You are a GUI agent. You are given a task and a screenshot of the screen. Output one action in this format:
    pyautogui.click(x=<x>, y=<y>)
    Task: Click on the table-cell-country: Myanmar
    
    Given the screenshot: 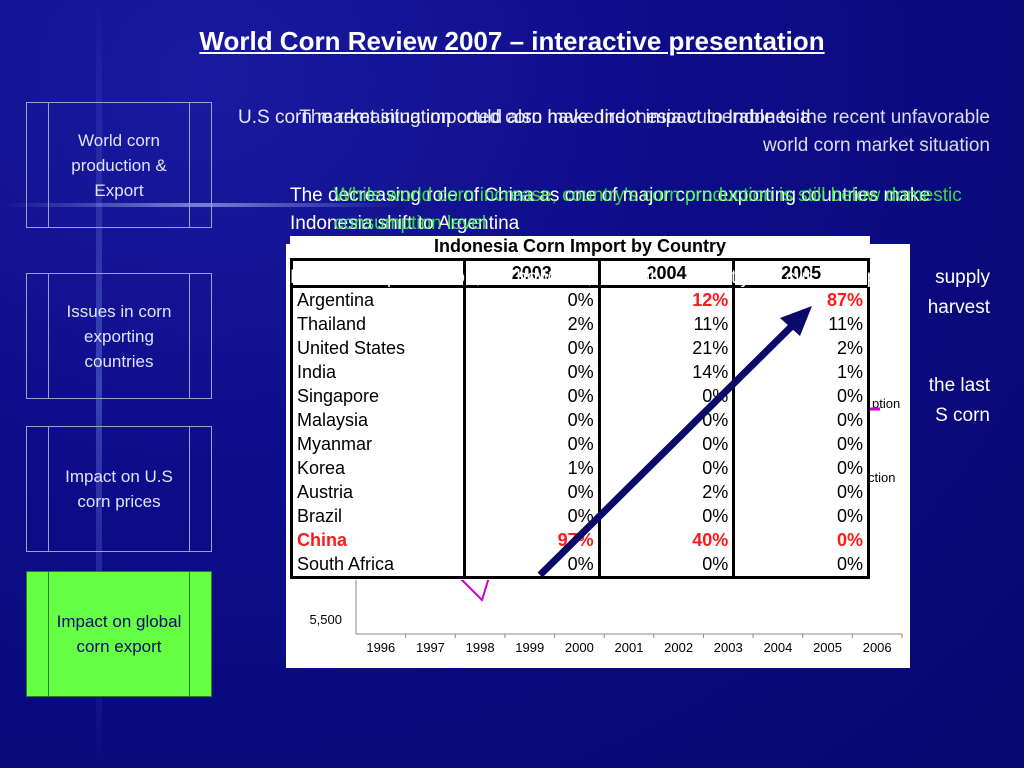 What is the action you would take?
    pyautogui.click(x=378, y=444)
    